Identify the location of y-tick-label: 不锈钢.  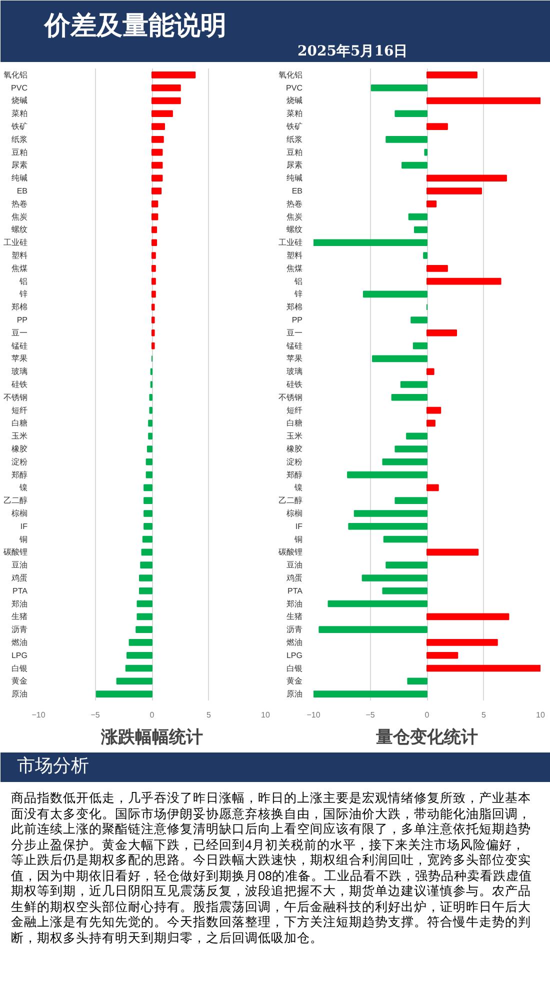
(16, 397).